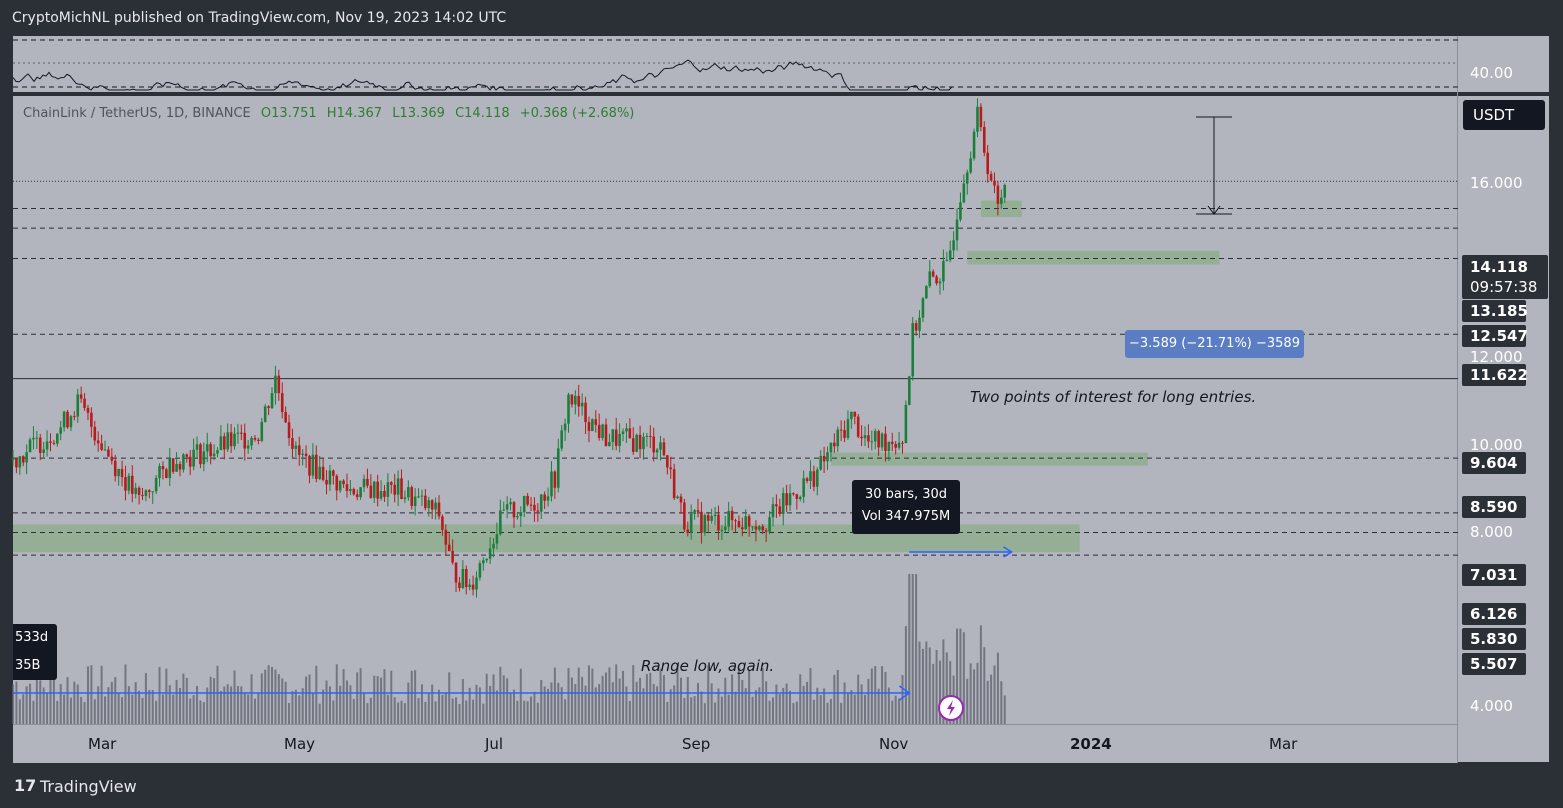 The height and width of the screenshot is (808, 1563). Describe the element at coordinates (32, 637) in the screenshot. I see `left-tooltip-line1: 533d` at that location.